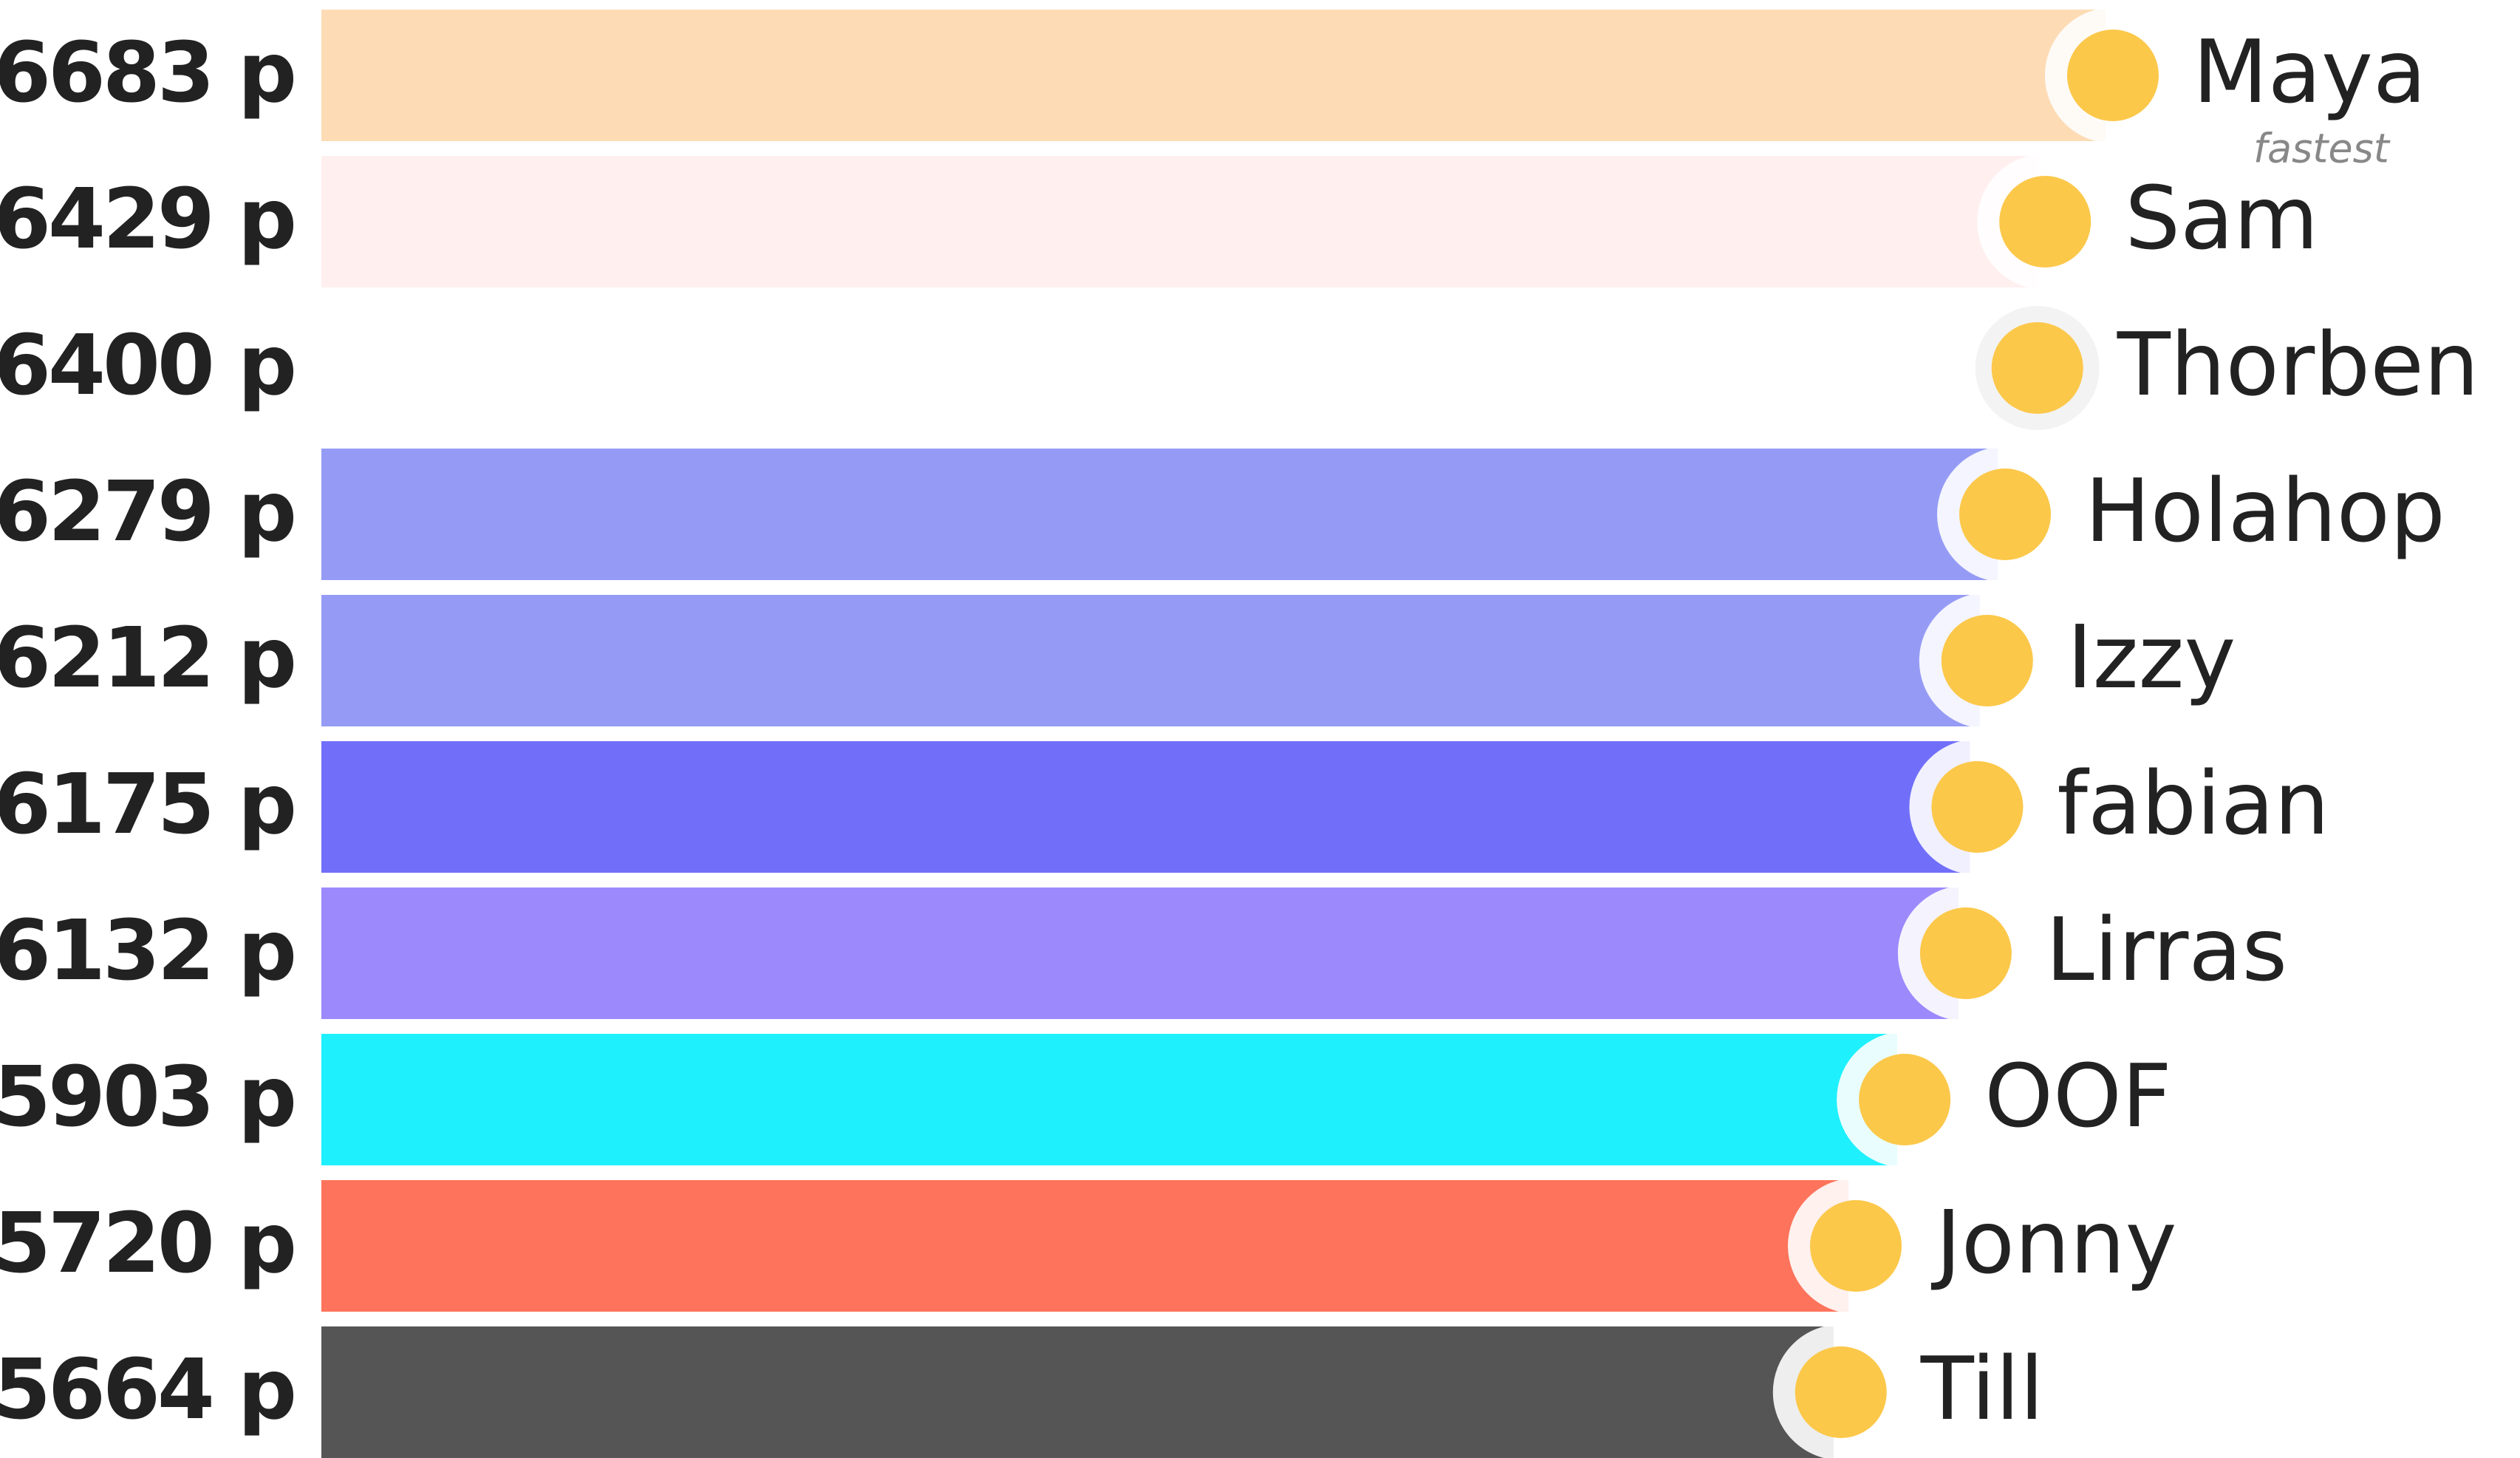 The width and height of the screenshot is (2520, 1458). What do you see at coordinates (147, 658) in the screenshot?
I see `score-label: 6212 p` at bounding box center [147, 658].